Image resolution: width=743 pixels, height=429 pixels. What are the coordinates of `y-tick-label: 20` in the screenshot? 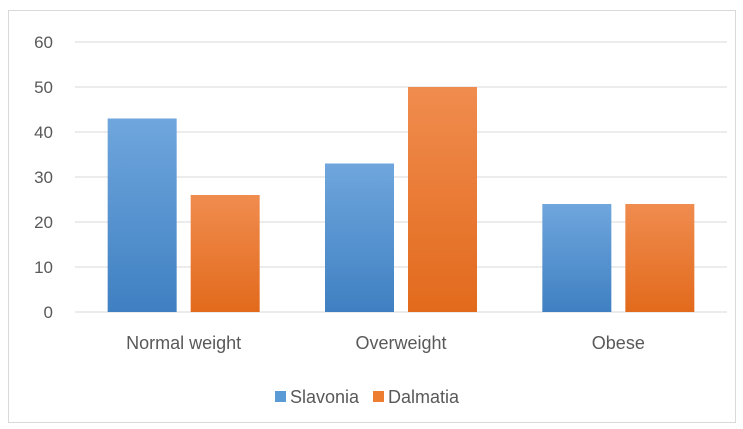 It's located at (43, 222).